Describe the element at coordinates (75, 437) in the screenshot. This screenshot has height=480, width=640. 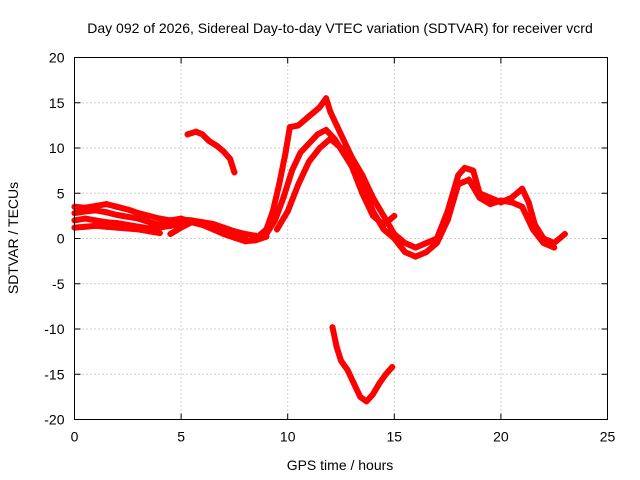
I see `x-tick-label: 0` at that location.